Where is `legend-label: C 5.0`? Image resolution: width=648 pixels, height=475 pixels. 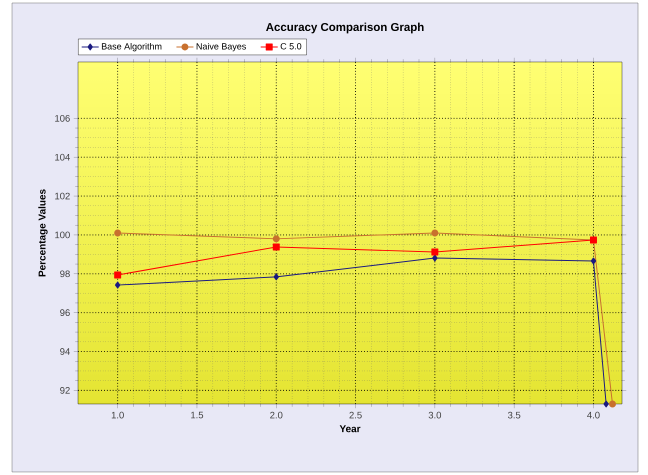
legend-label: C 5.0 is located at coordinates (291, 46).